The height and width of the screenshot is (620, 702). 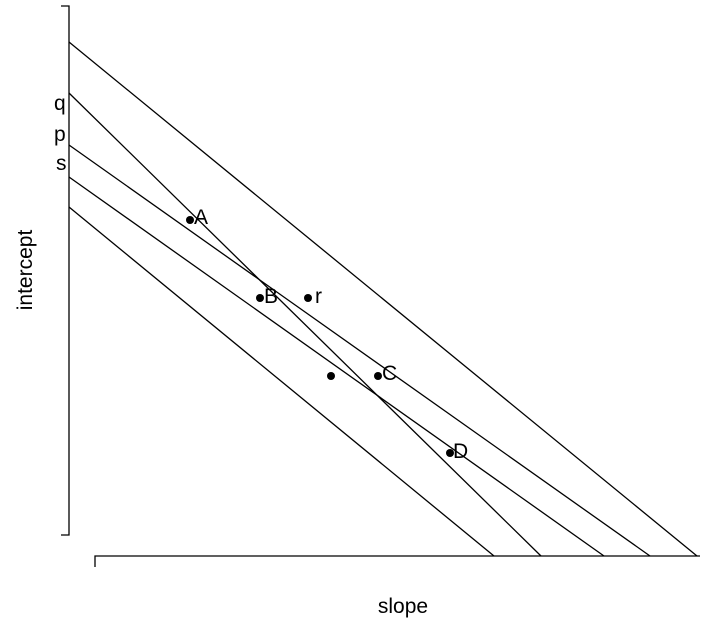 I want to click on point-c-label: C, so click(x=389, y=373).